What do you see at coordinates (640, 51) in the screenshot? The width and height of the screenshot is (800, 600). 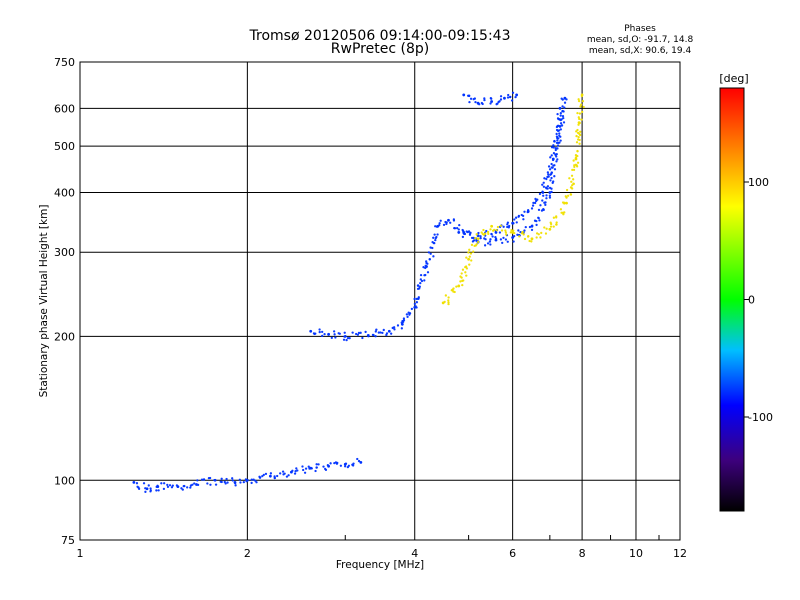 I see `phases-x-mode-stats: mean, sd,X: 90.6, 19.4` at bounding box center [640, 51].